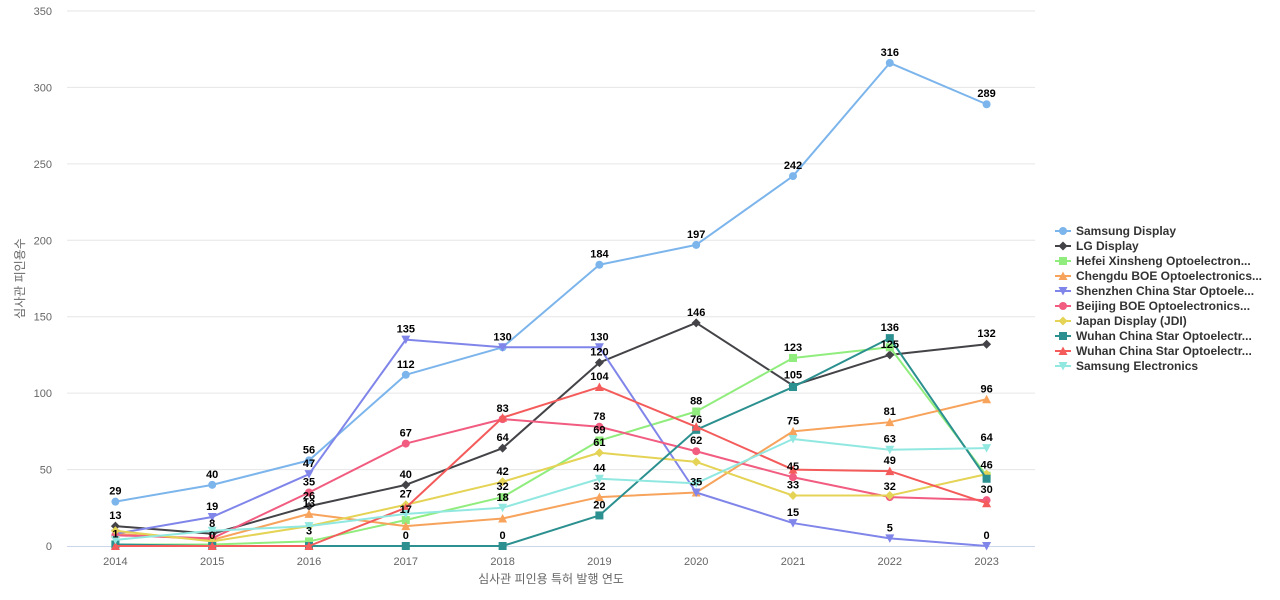 Image resolution: width=1280 pixels, height=600 pixels. I want to click on data-label: 112, so click(406, 365).